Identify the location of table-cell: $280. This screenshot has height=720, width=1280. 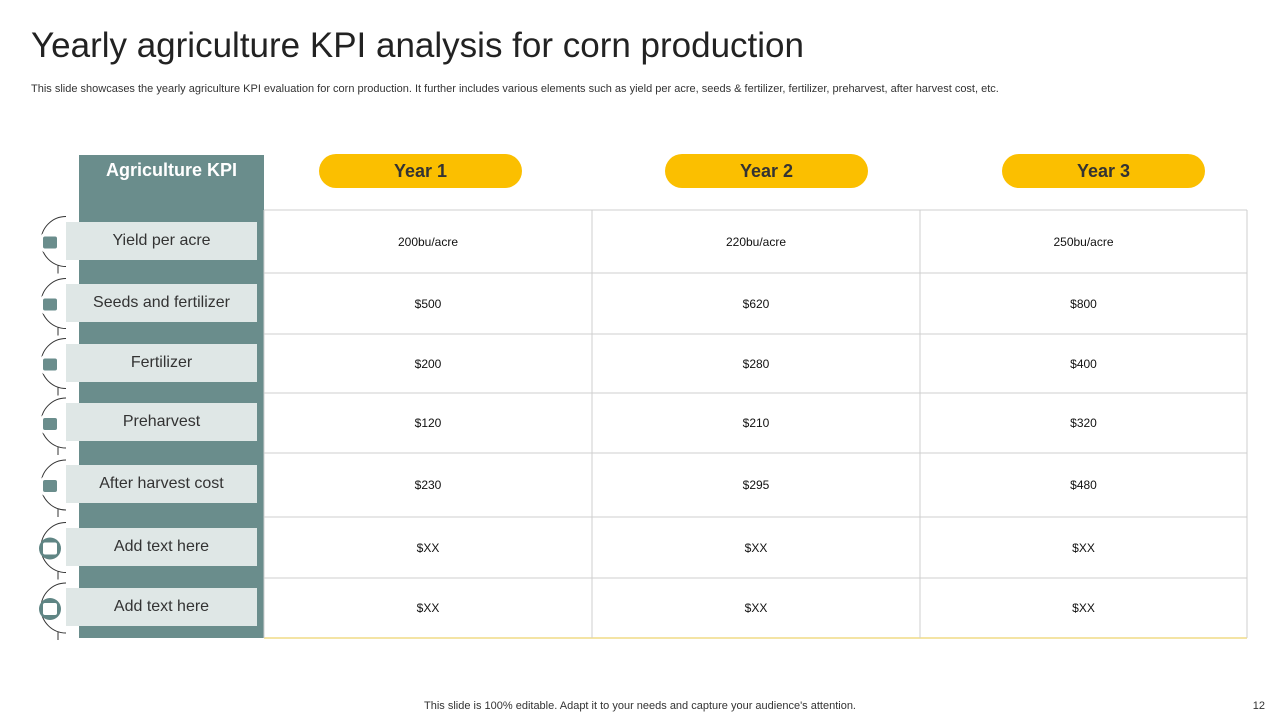
(756, 363).